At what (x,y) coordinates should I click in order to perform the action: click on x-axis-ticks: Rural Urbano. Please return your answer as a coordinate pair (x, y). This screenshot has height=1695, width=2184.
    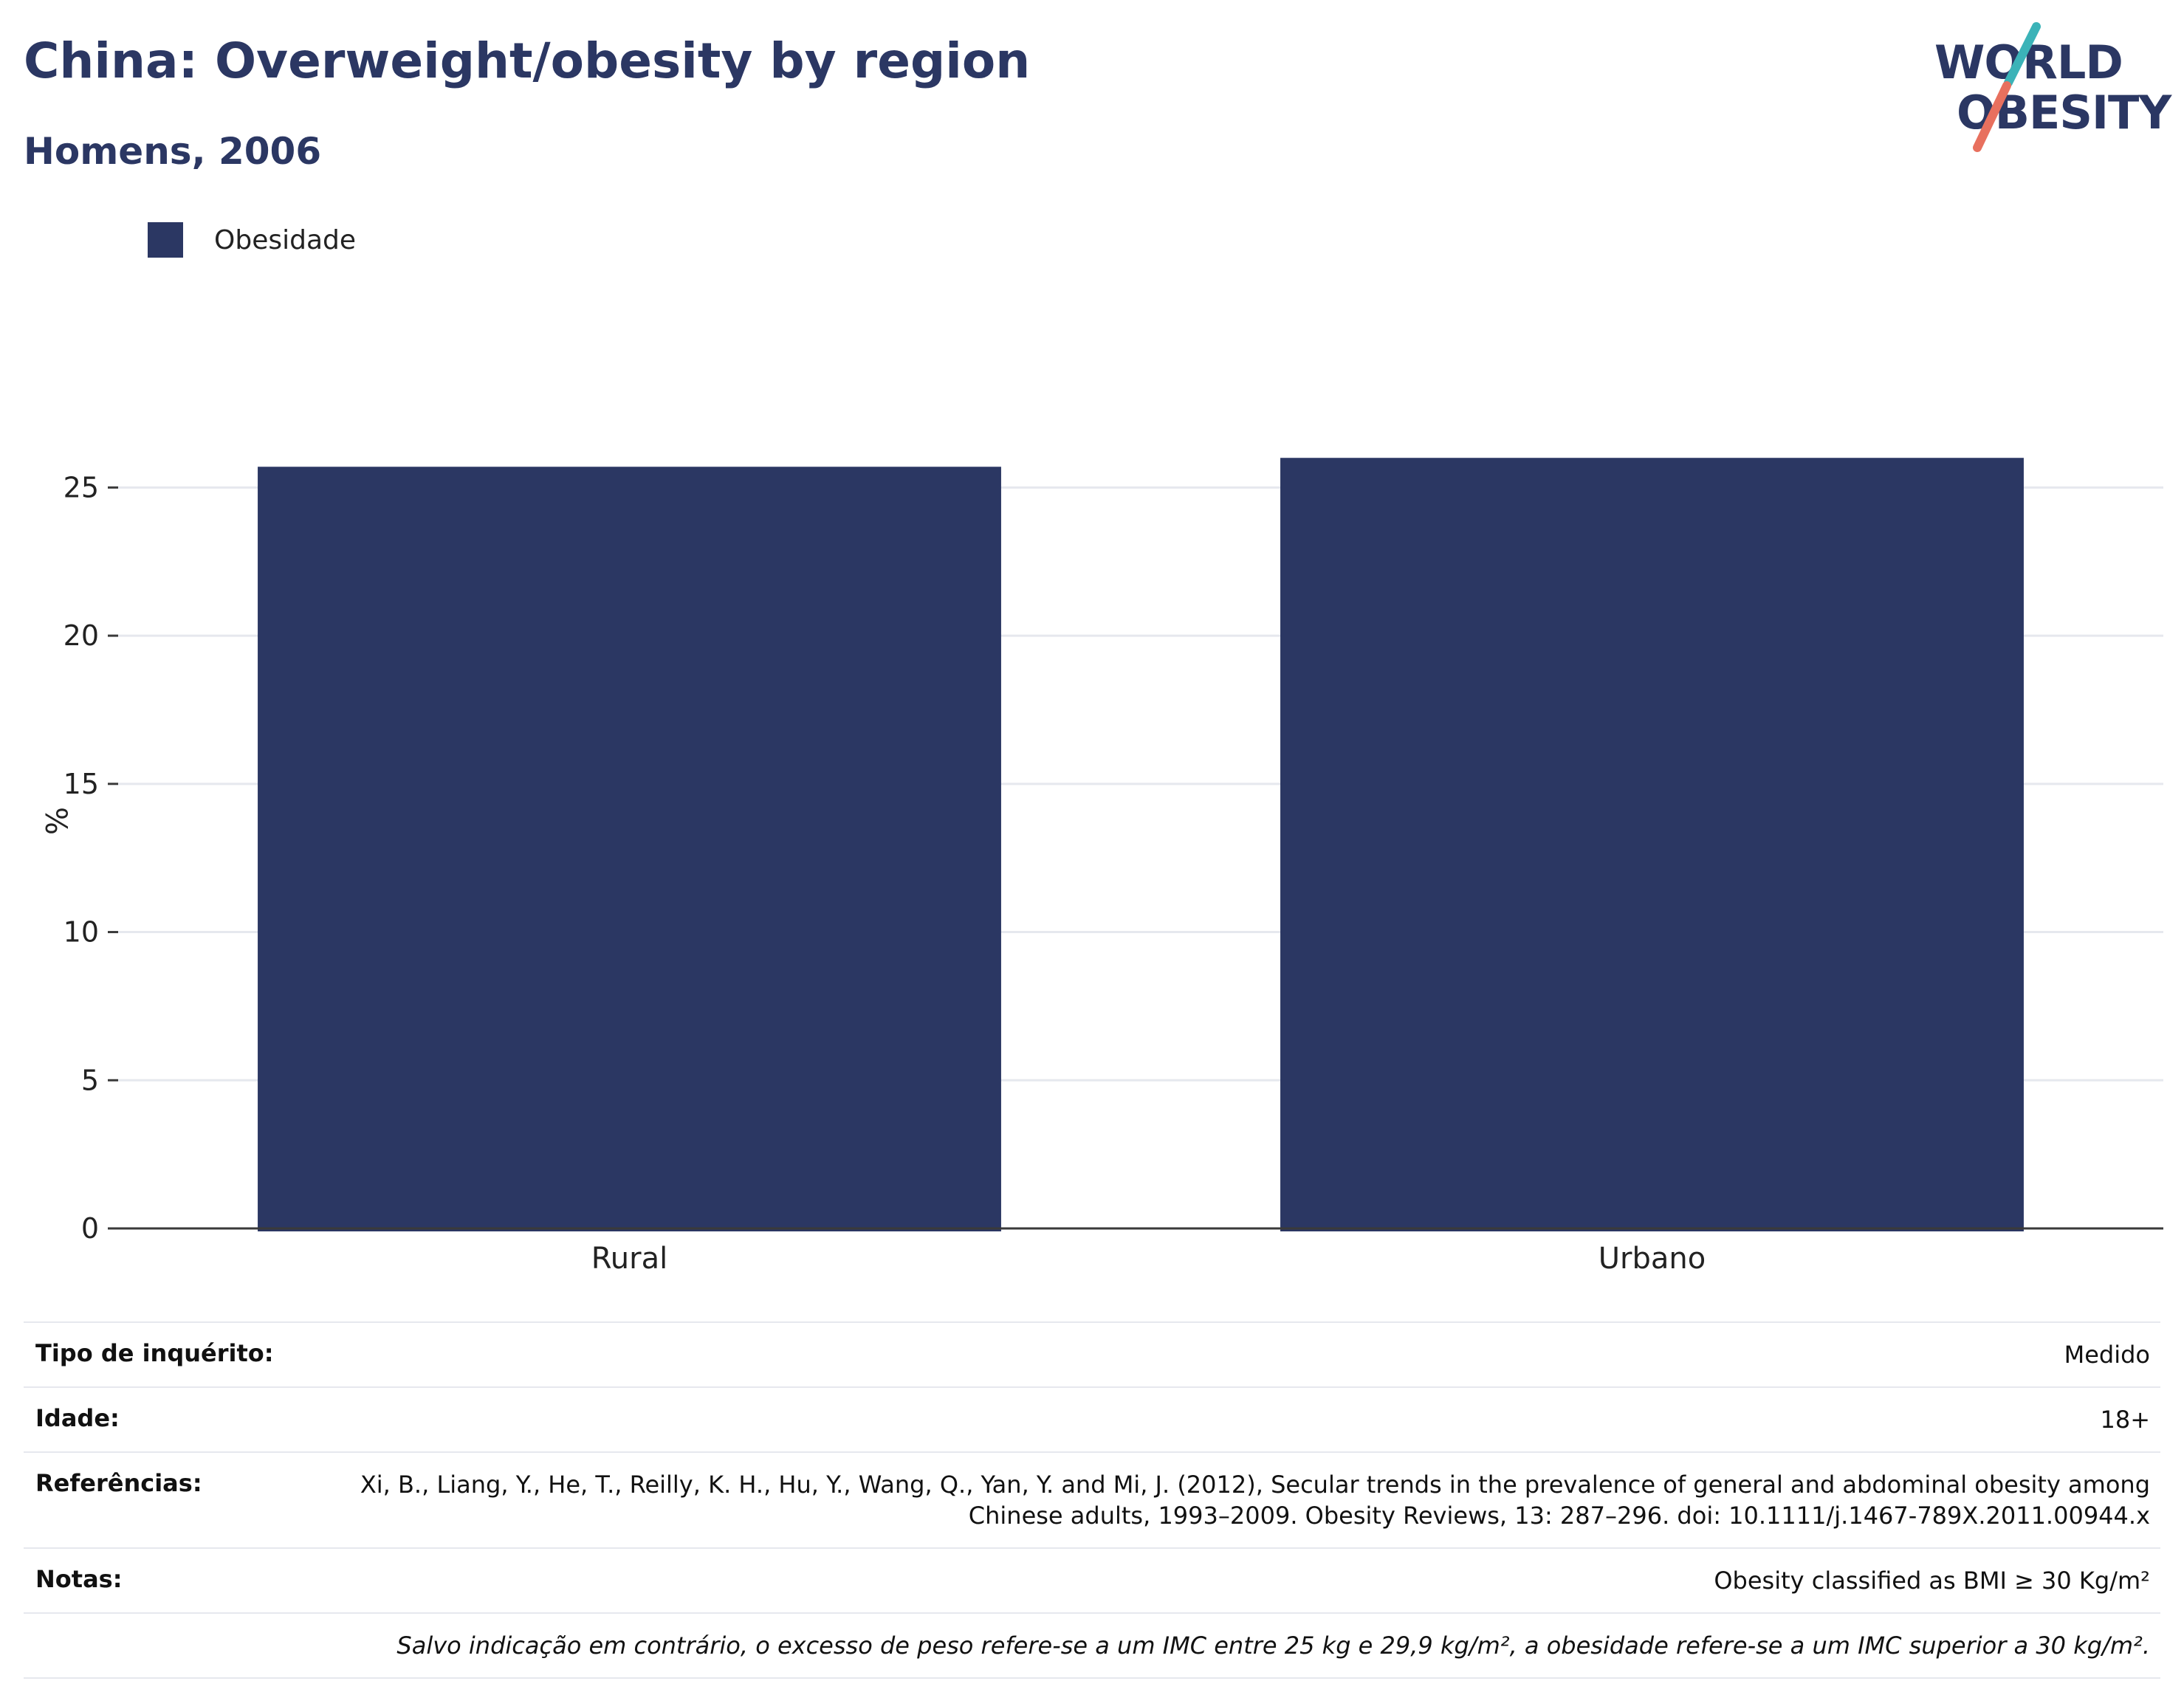
    Looking at the image, I should click on (1149, 1259).